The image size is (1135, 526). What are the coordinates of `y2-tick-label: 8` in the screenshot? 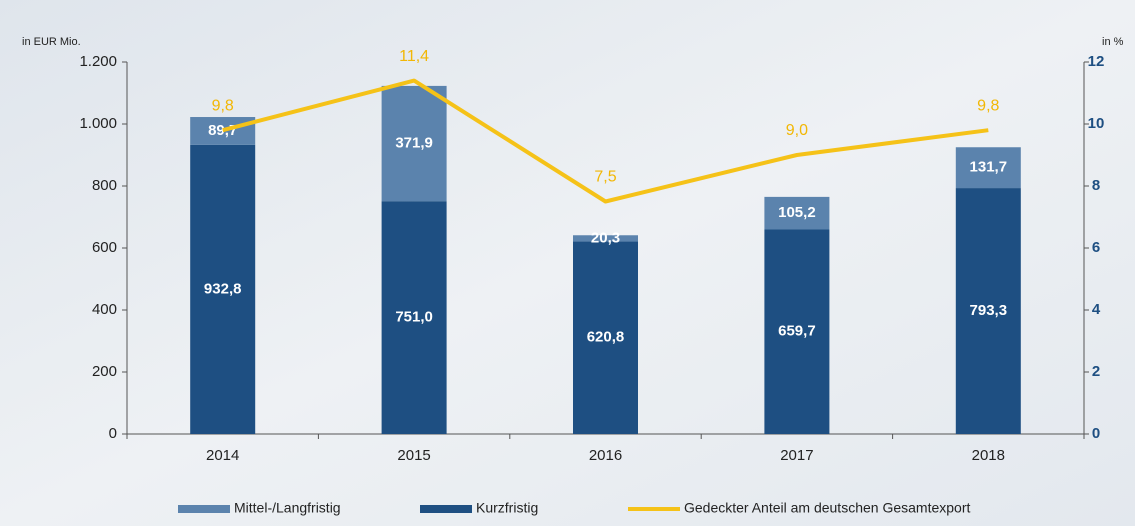 It's located at (1096, 185).